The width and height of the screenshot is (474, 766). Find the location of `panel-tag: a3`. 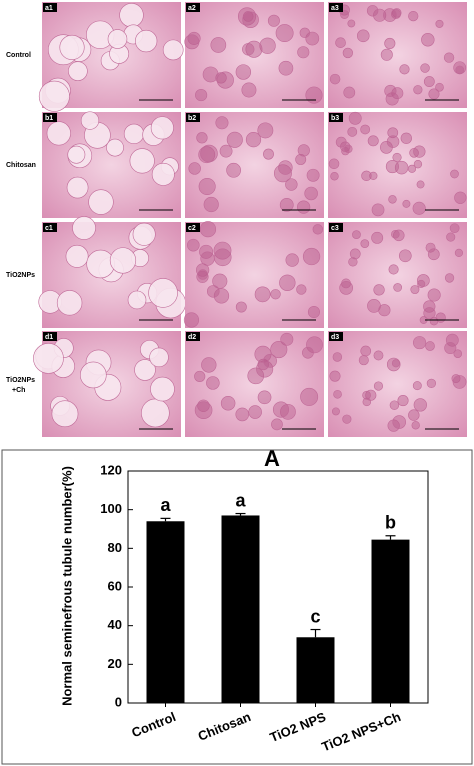

panel-tag: a3 is located at coordinates (335, 8).